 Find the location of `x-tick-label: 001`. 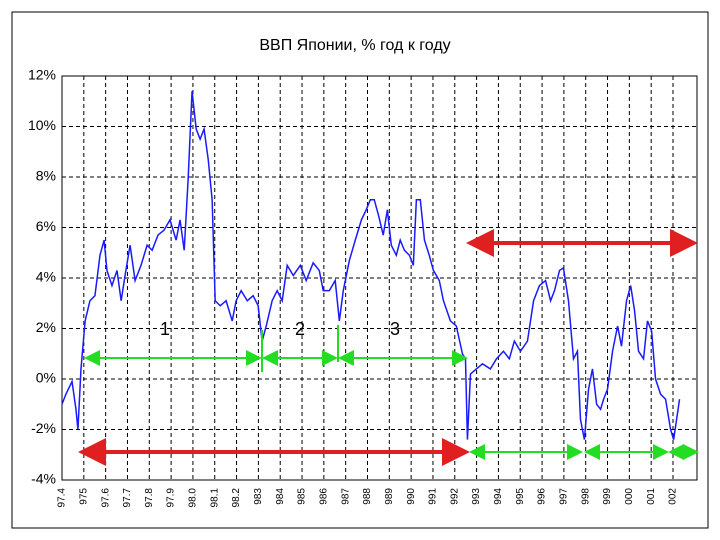

x-tick-label: 001 is located at coordinates (651, 496).